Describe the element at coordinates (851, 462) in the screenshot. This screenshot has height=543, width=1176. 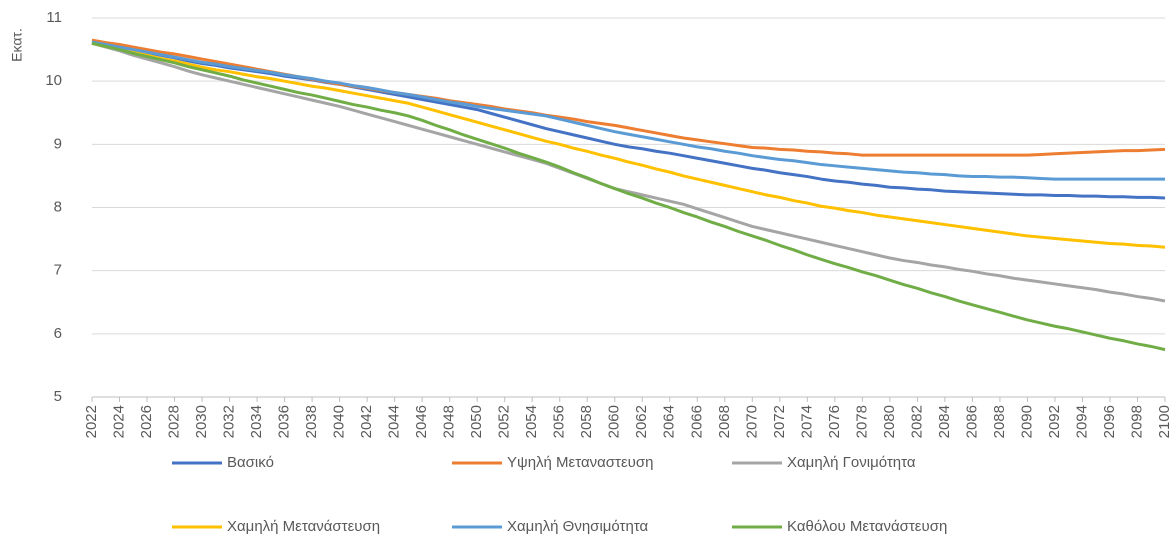
I see `legend-label: Χαμηλή Γονιμότητα` at that location.